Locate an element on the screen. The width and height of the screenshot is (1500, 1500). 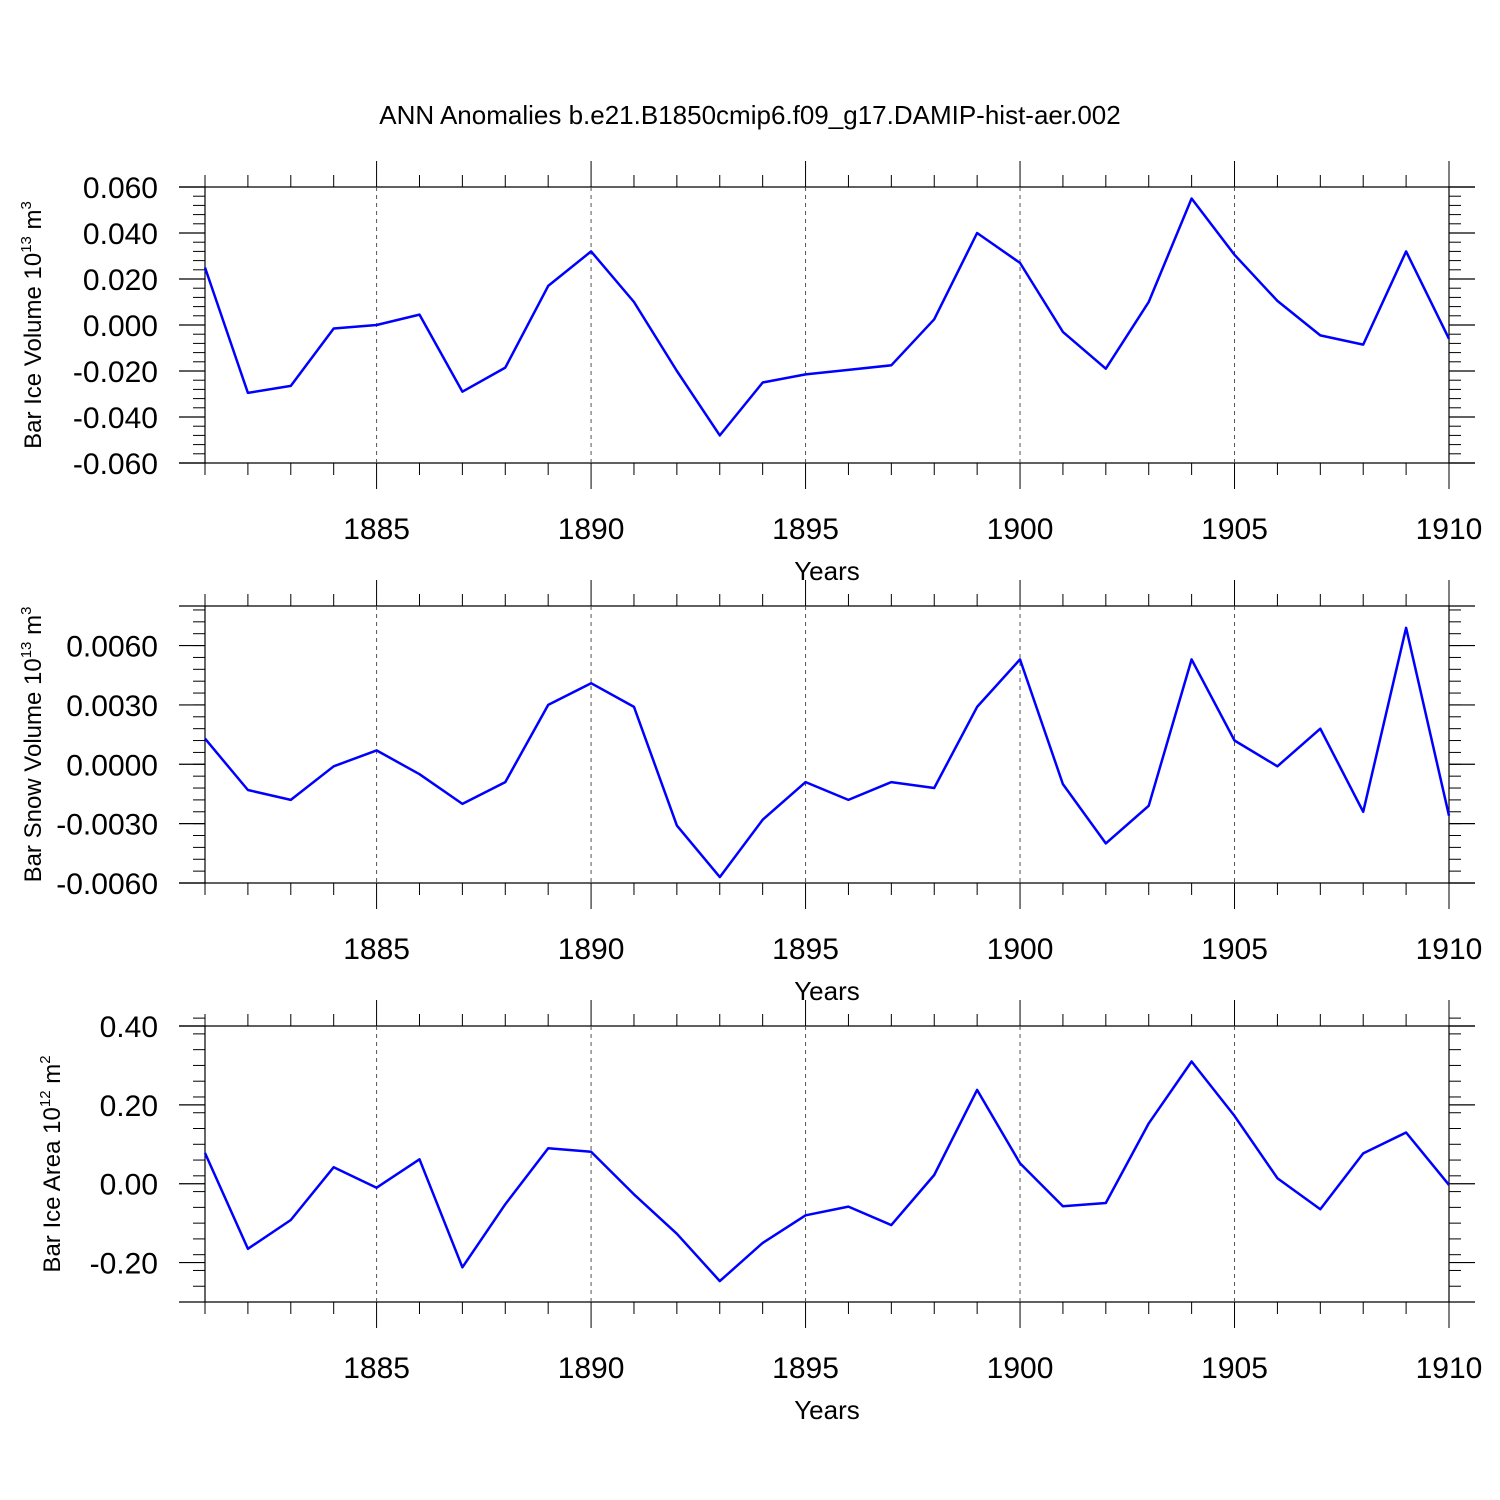
y-axis-label: Bar Ice Area 1012 m2 is located at coordinates (51, 1163).